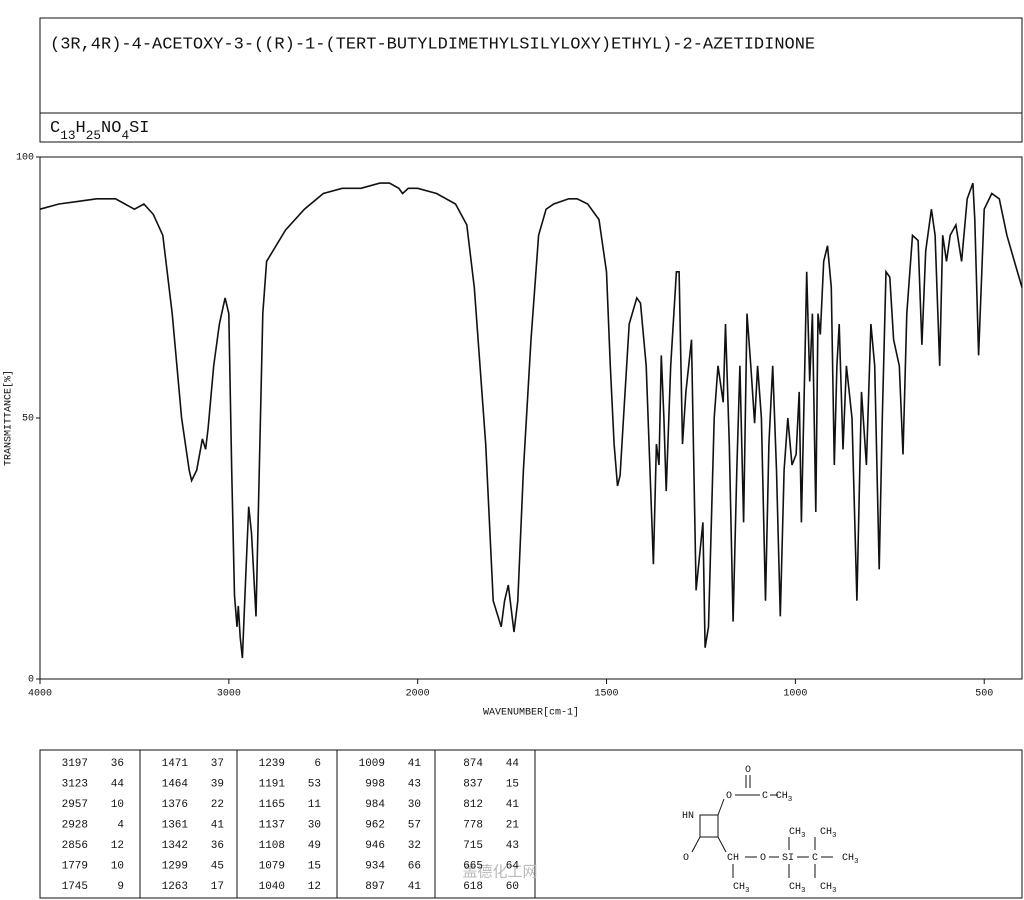 This screenshot has height=900, width=1024. What do you see at coordinates (473, 805) in the screenshot?
I see `peak-wavenumber: 812` at bounding box center [473, 805].